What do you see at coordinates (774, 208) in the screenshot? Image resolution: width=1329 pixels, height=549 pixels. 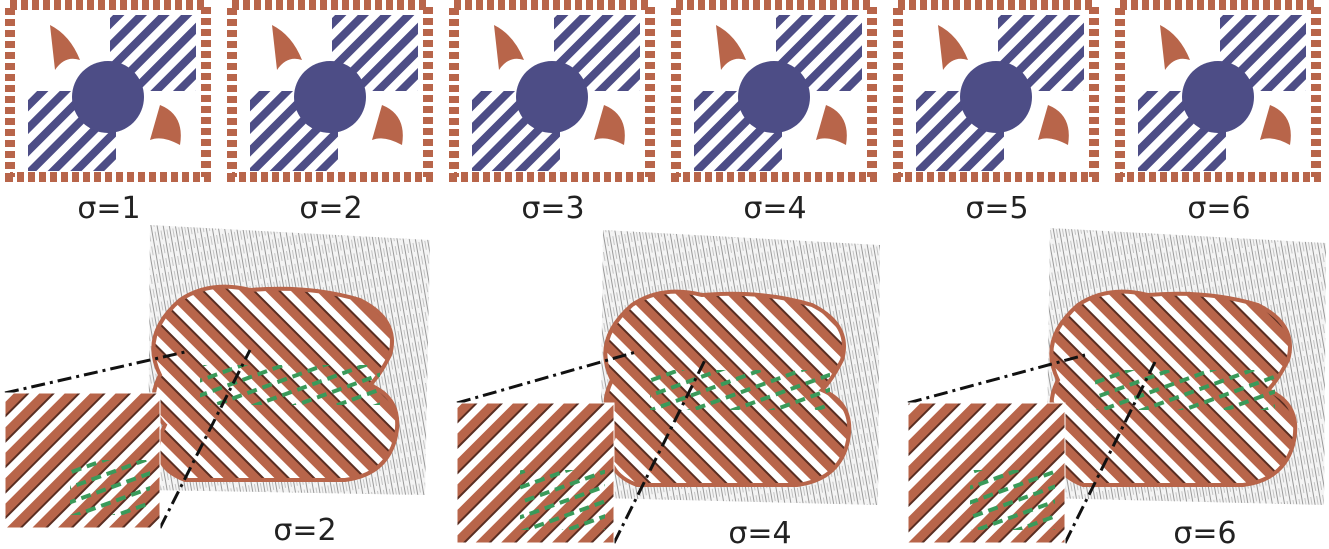 I see `top-panel-4-label: σ=4` at bounding box center [774, 208].